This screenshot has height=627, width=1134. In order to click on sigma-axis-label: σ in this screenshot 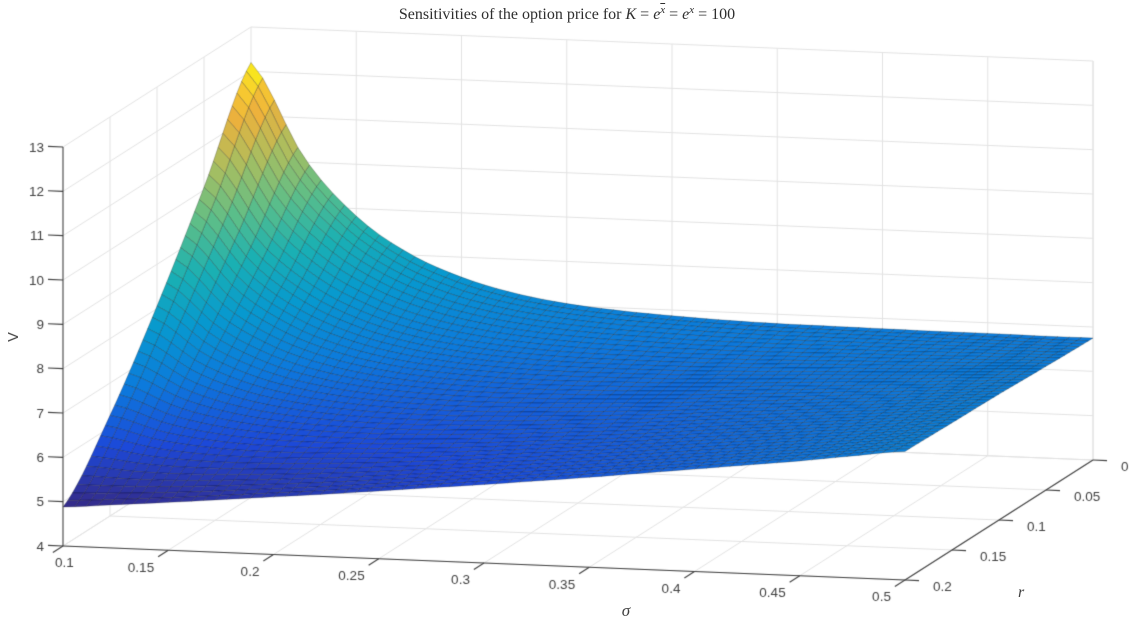, I will do `click(626, 610)`.